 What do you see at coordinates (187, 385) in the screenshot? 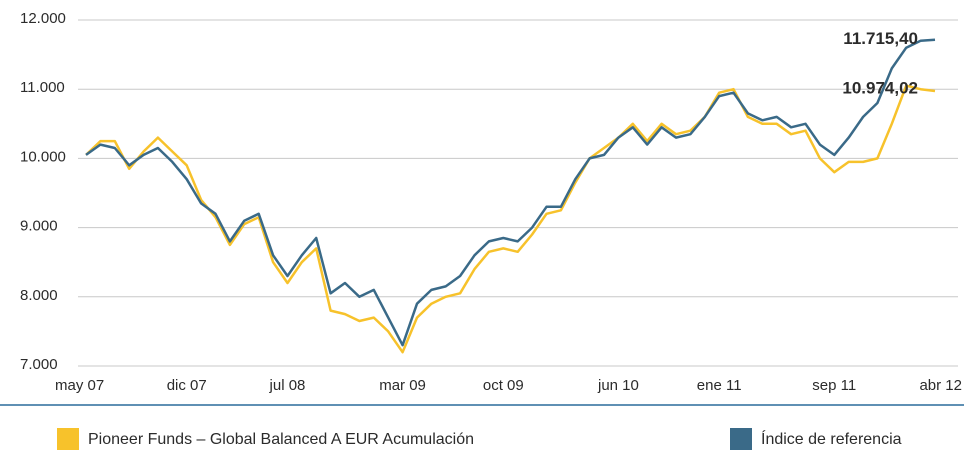
I see `x-tick-label: dic 07` at bounding box center [187, 385].